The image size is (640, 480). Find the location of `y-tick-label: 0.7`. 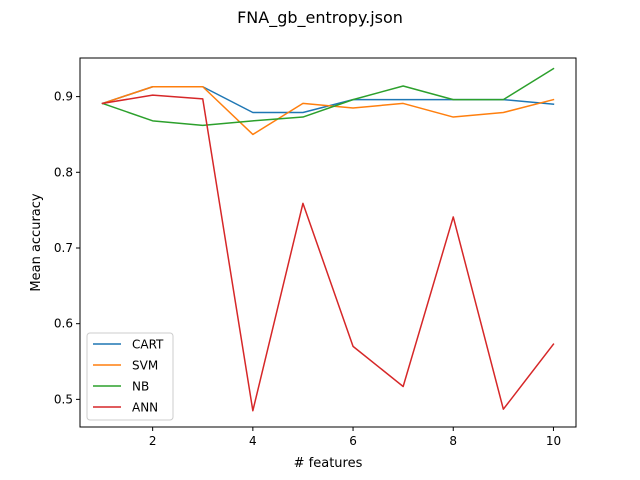

y-tick-label: 0.7 is located at coordinates (63, 248).